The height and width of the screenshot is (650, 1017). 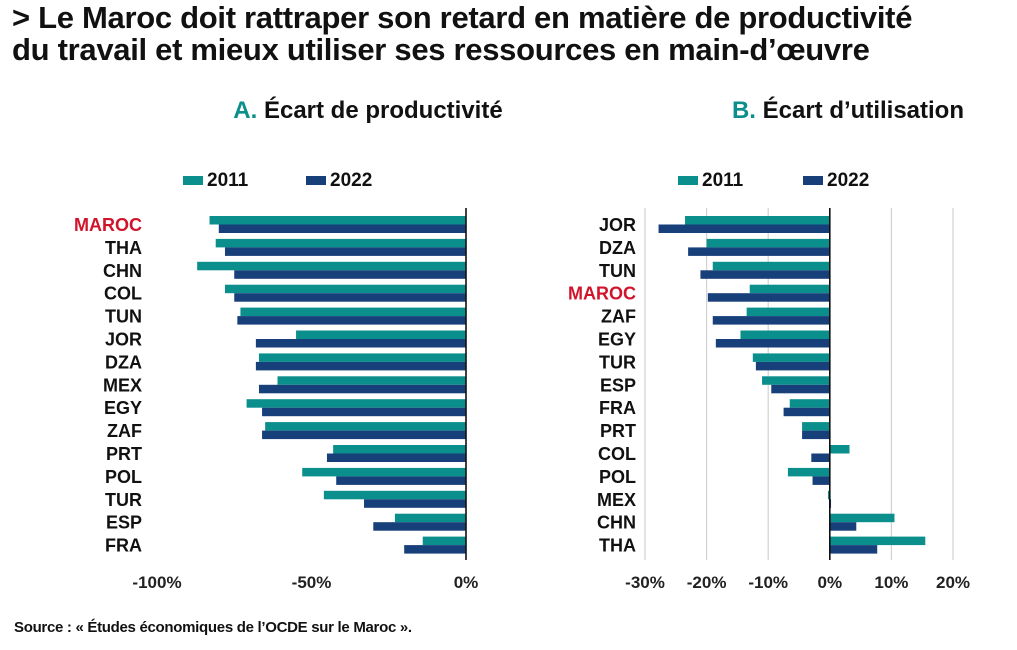 What do you see at coordinates (122, 385) in the screenshot?
I see `panel-a-category-label: MEX` at bounding box center [122, 385].